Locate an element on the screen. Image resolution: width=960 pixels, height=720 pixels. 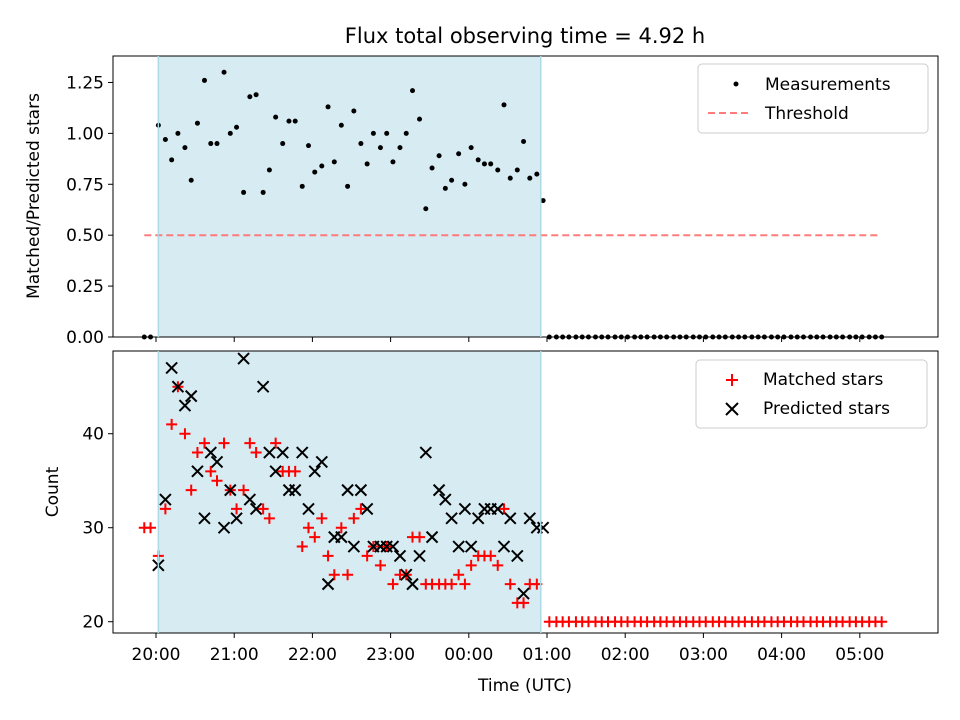
top-legend: Measurements Threshold is located at coordinates (813, 98).